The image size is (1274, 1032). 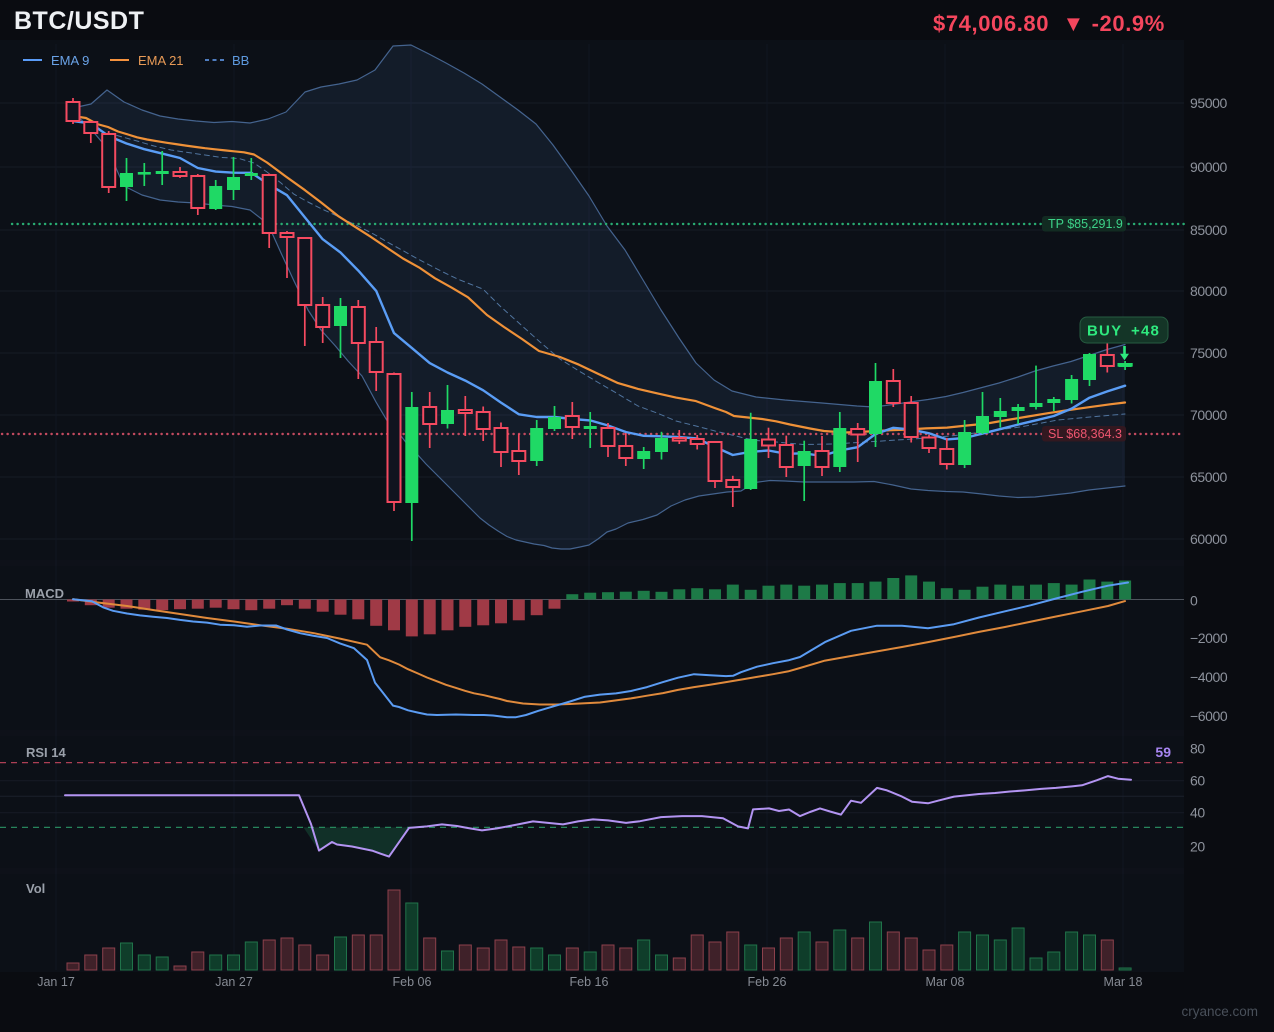 What do you see at coordinates (1085, 224) in the screenshot?
I see `svg-text: TP $85,291.9` at bounding box center [1085, 224].